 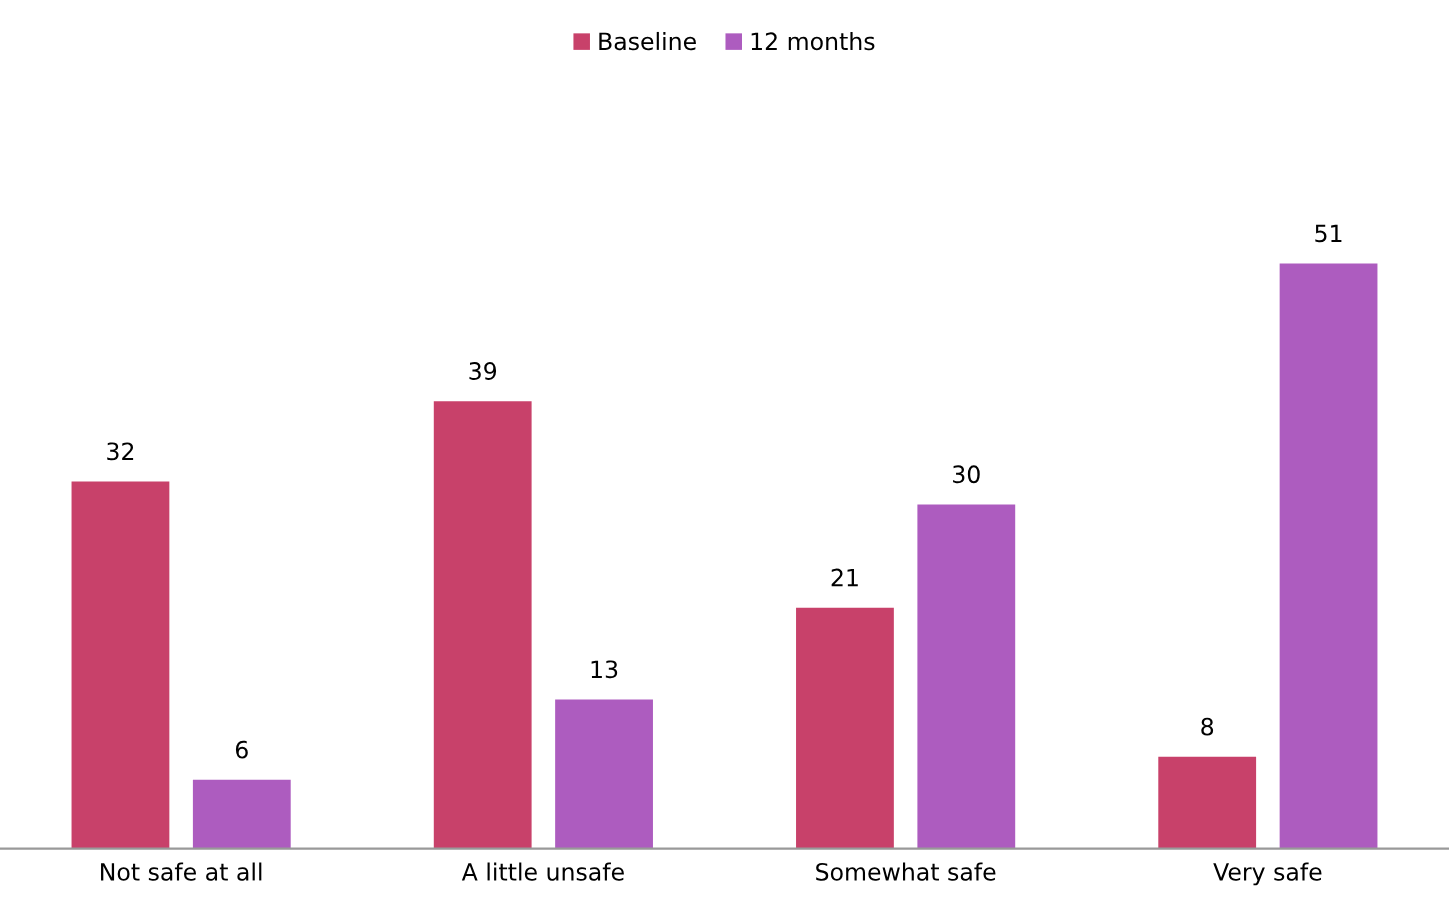 What do you see at coordinates (906, 871) in the screenshot?
I see `x-tick-label: Somewhat safe` at bounding box center [906, 871].